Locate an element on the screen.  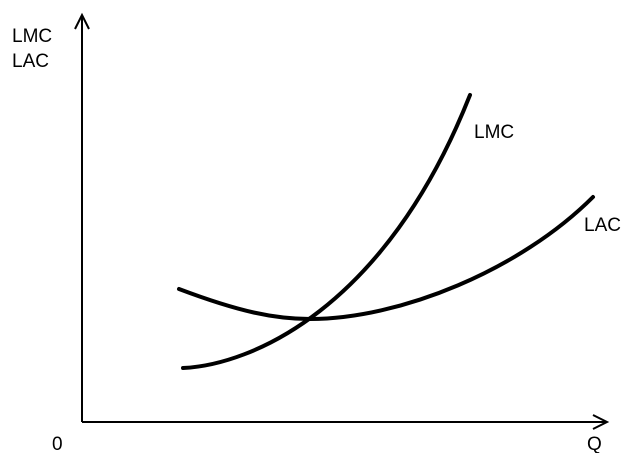
lmc-curve-label: LMC is located at coordinates (494, 132).